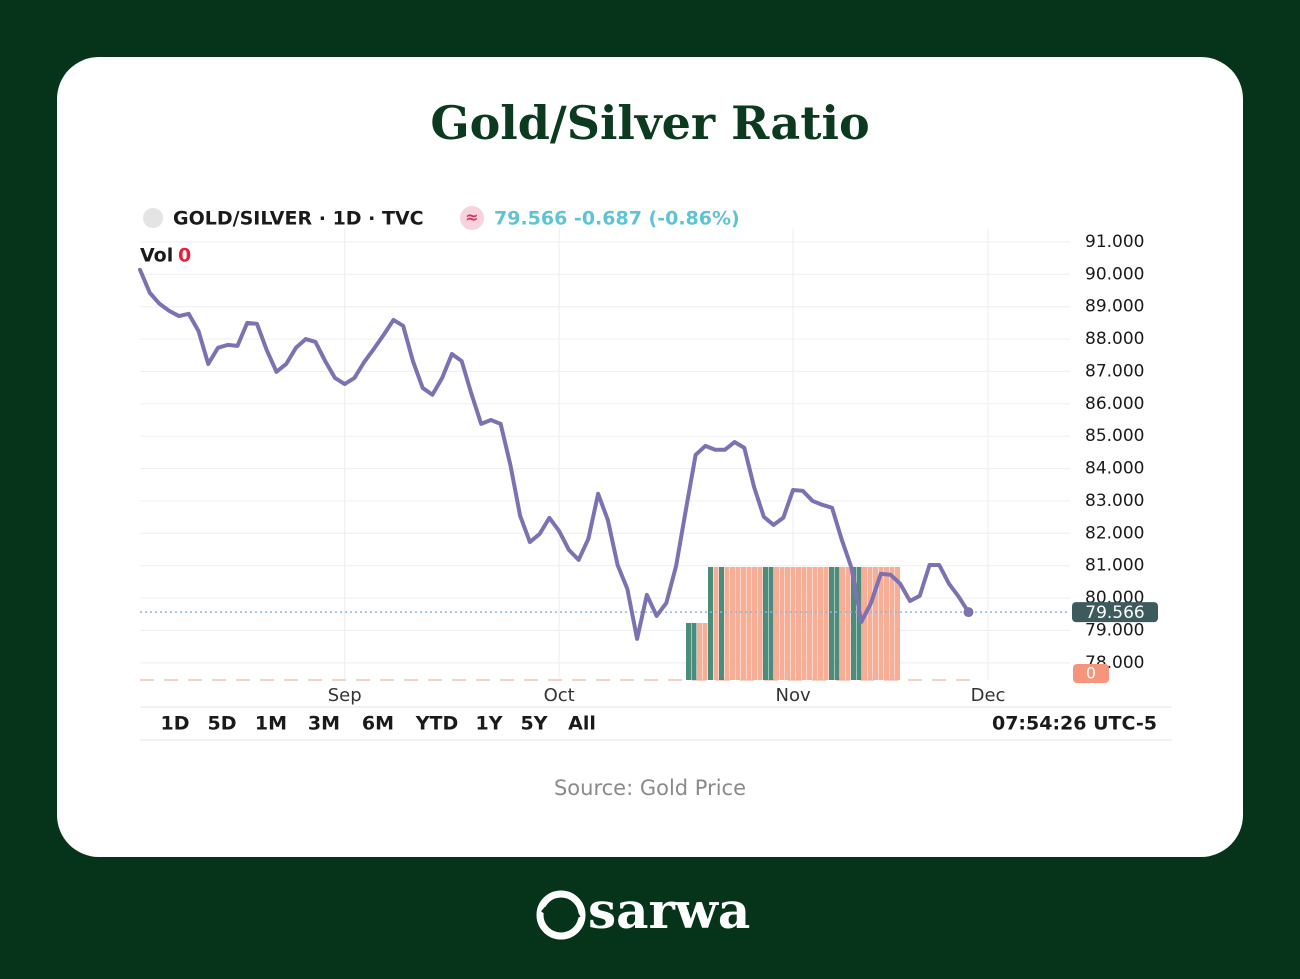 Image resolution: width=1300 pixels, height=979 pixels. I want to click on price-tag, so click(1115, 612).